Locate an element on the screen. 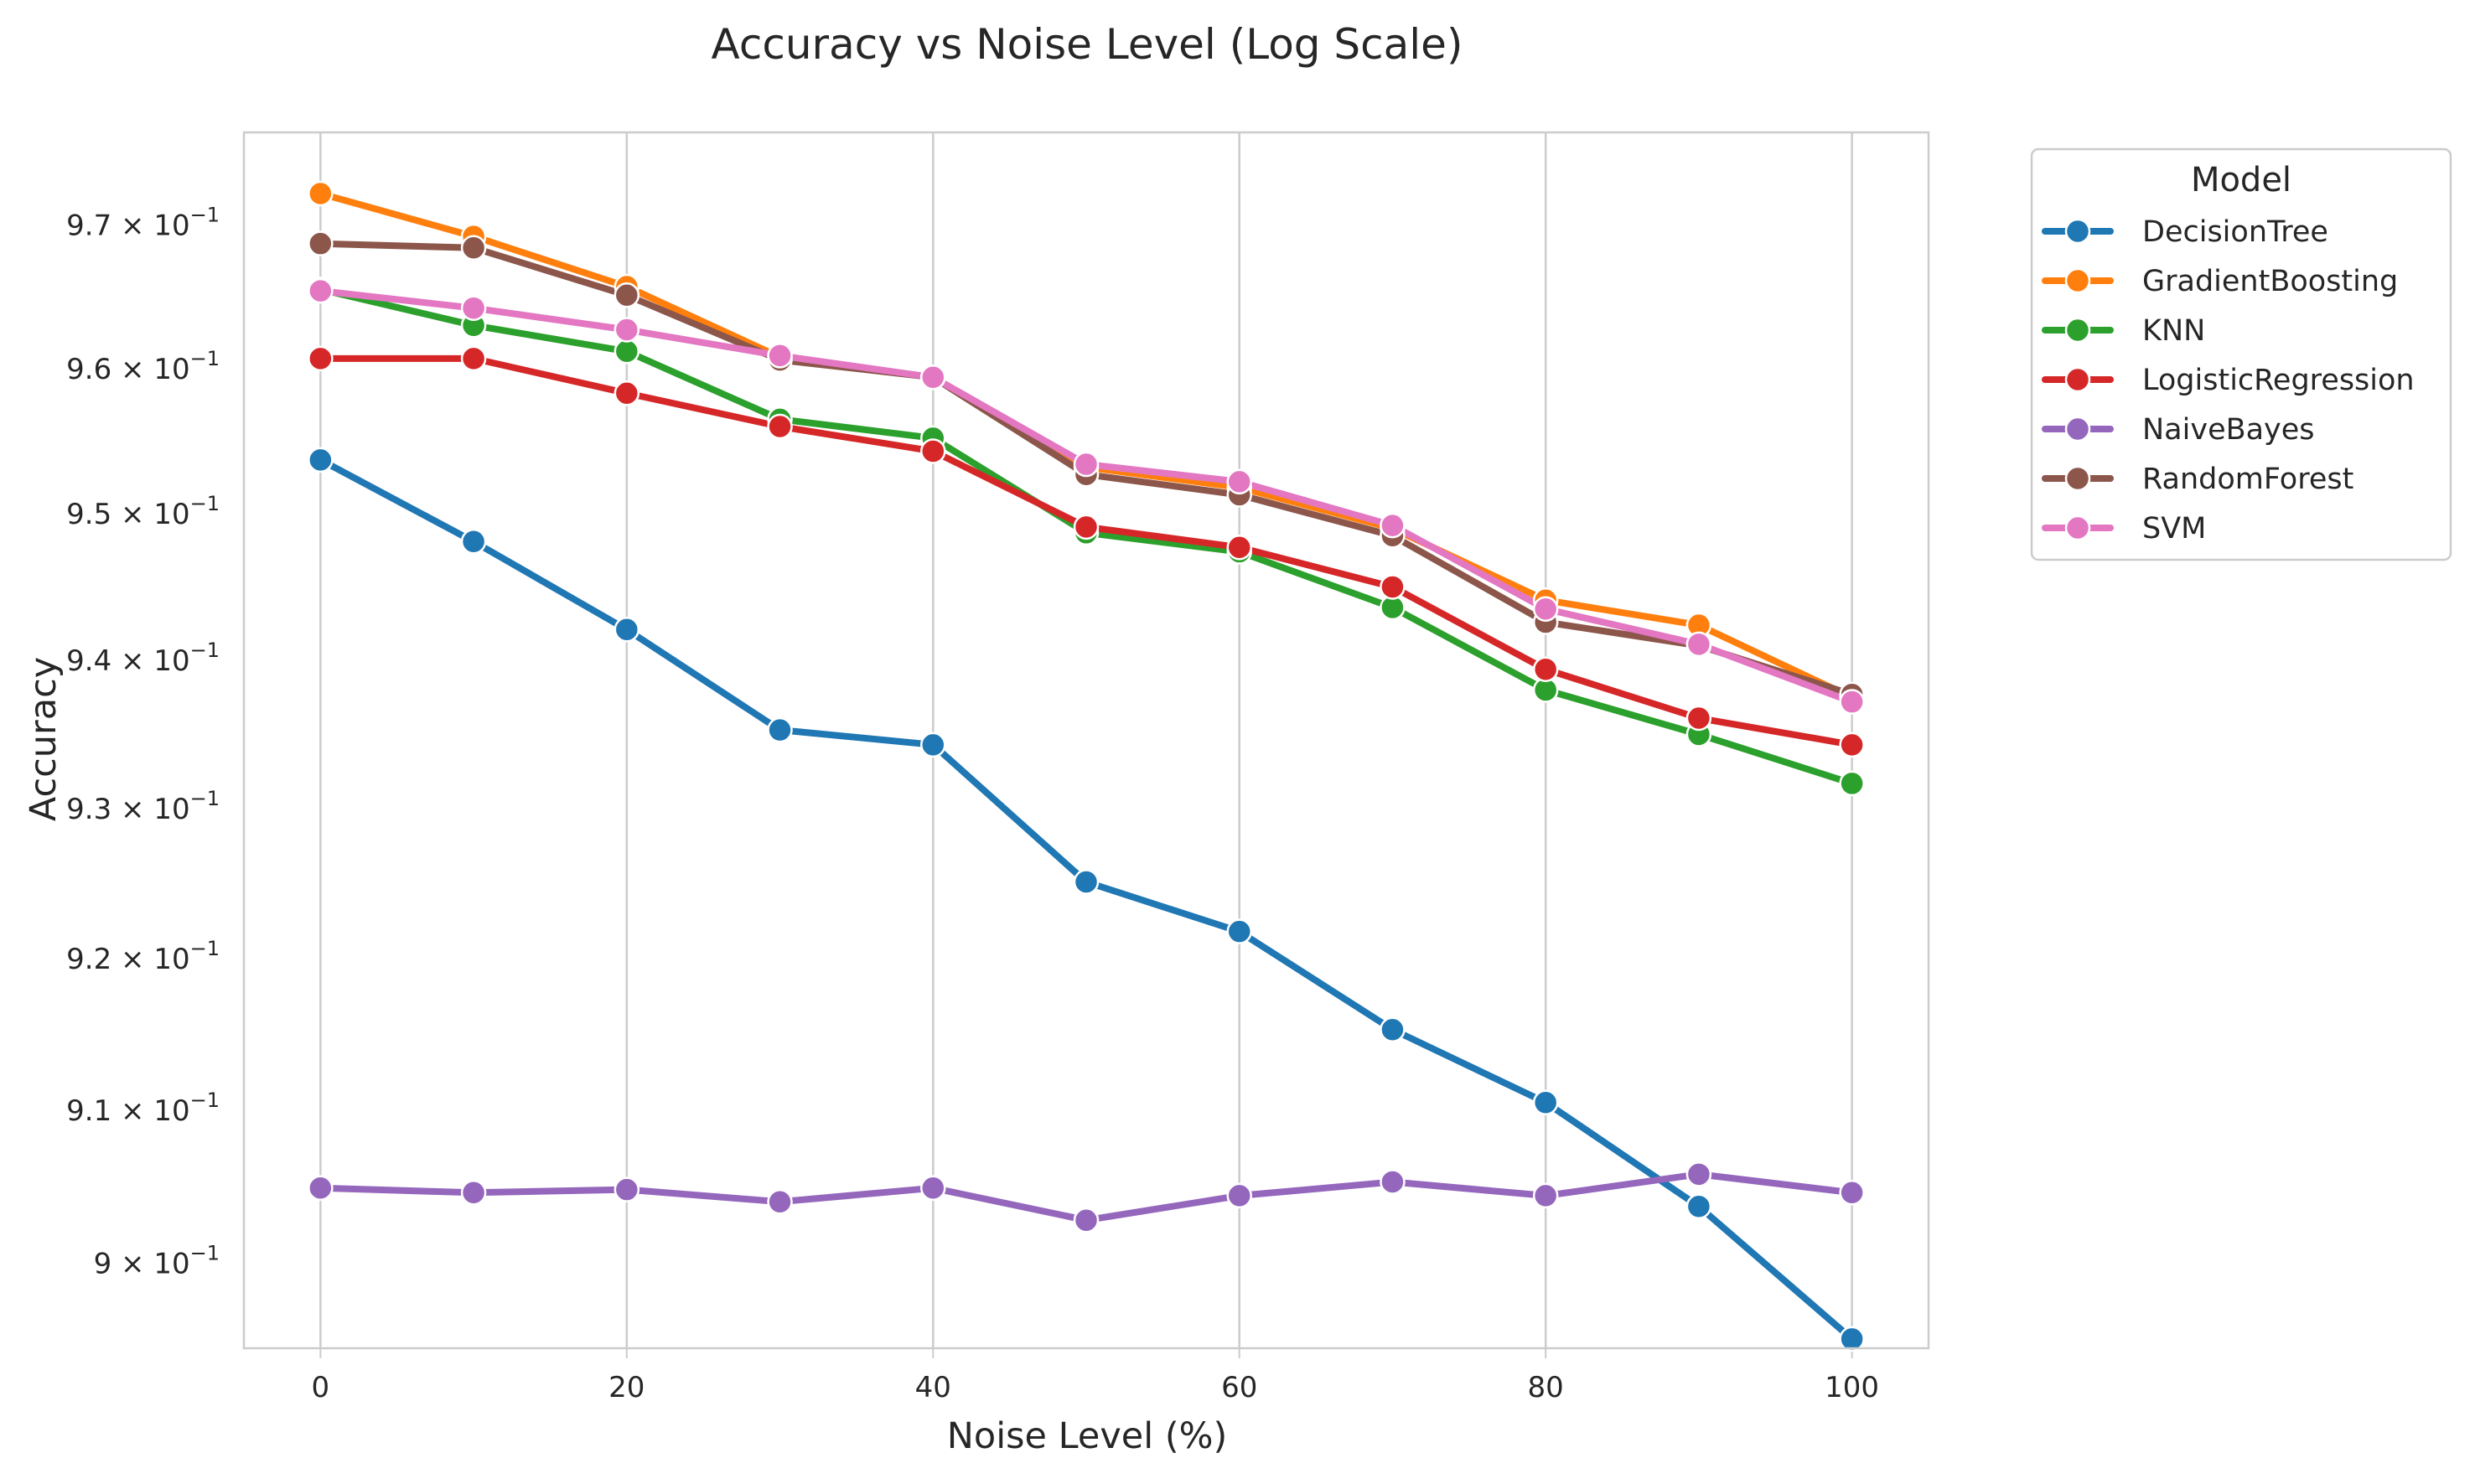 The image size is (2475, 1484). legend-item: DecisionTree is located at coordinates (2185, 232).